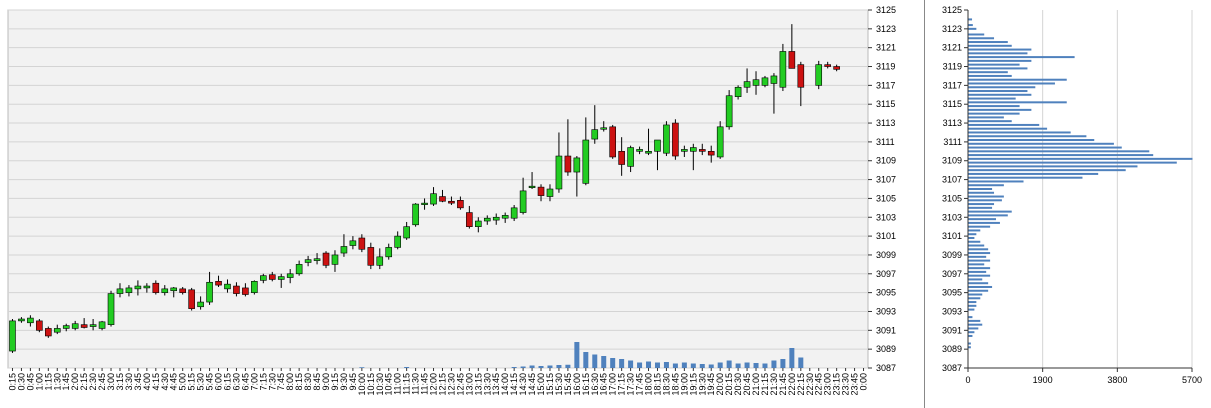 The image size is (1211, 408). What do you see at coordinates (952, 330) in the screenshot?
I see `y-tick-label: 3091` at bounding box center [952, 330].